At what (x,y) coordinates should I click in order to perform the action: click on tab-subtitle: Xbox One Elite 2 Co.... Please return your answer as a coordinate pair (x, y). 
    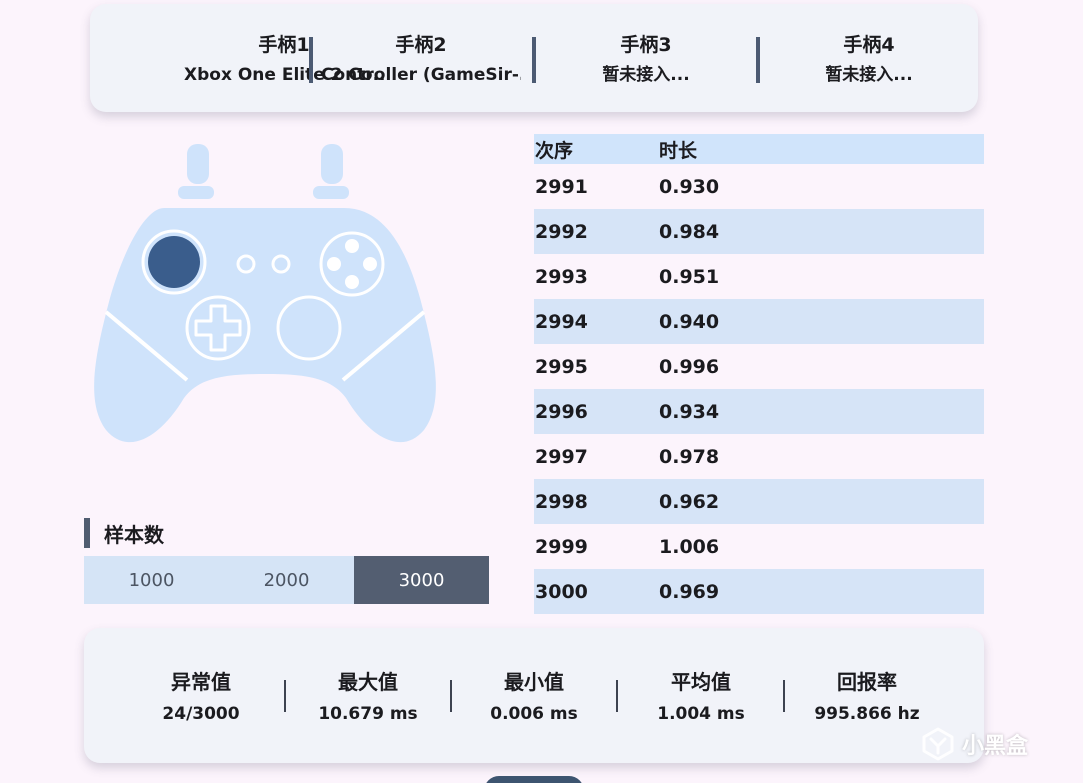
    Looking at the image, I should click on (284, 75).